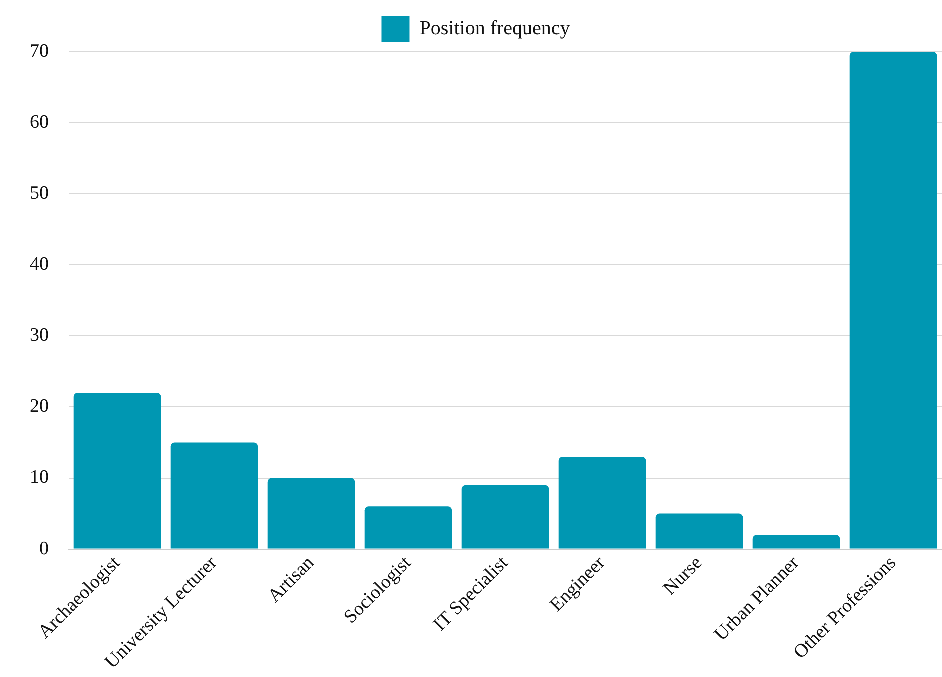 Image resolution: width=942 pixels, height=677 pixels. What do you see at coordinates (39, 407) in the screenshot?
I see `y-tick-label: 20` at bounding box center [39, 407].